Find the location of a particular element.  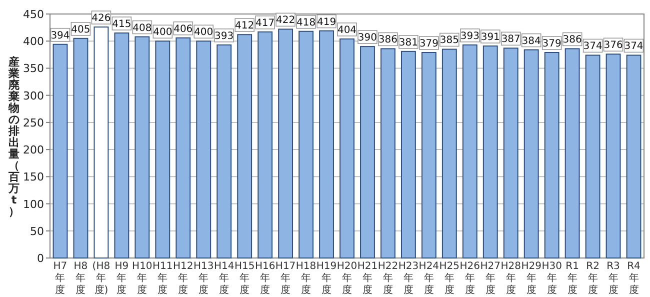

data-label: 412 is located at coordinates (244, 26).